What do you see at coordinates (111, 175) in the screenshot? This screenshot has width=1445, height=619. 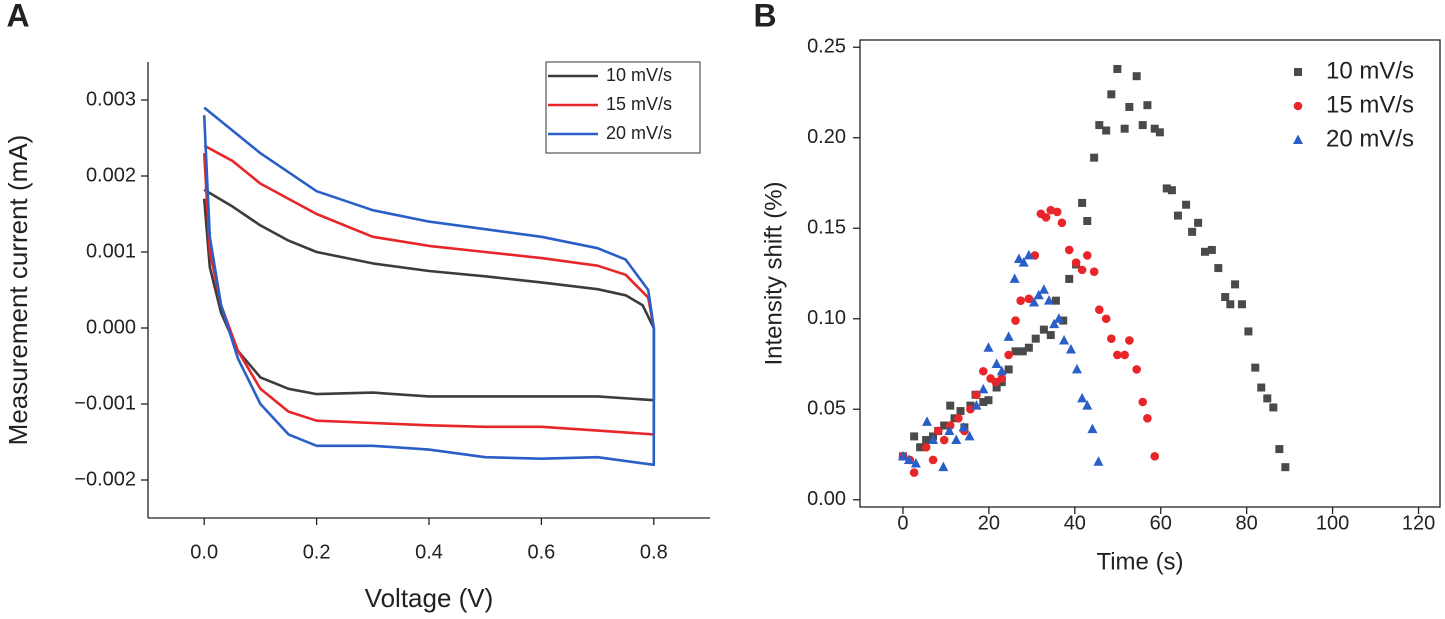 I see `y-tick-label: 0.002` at bounding box center [111, 175].